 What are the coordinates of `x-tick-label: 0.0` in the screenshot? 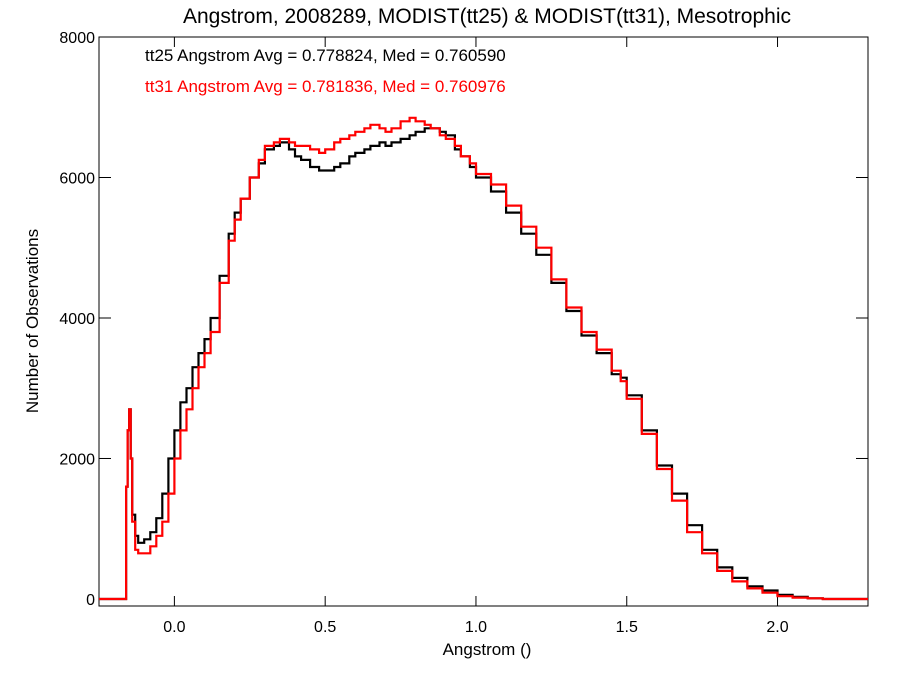 It's located at (174, 627).